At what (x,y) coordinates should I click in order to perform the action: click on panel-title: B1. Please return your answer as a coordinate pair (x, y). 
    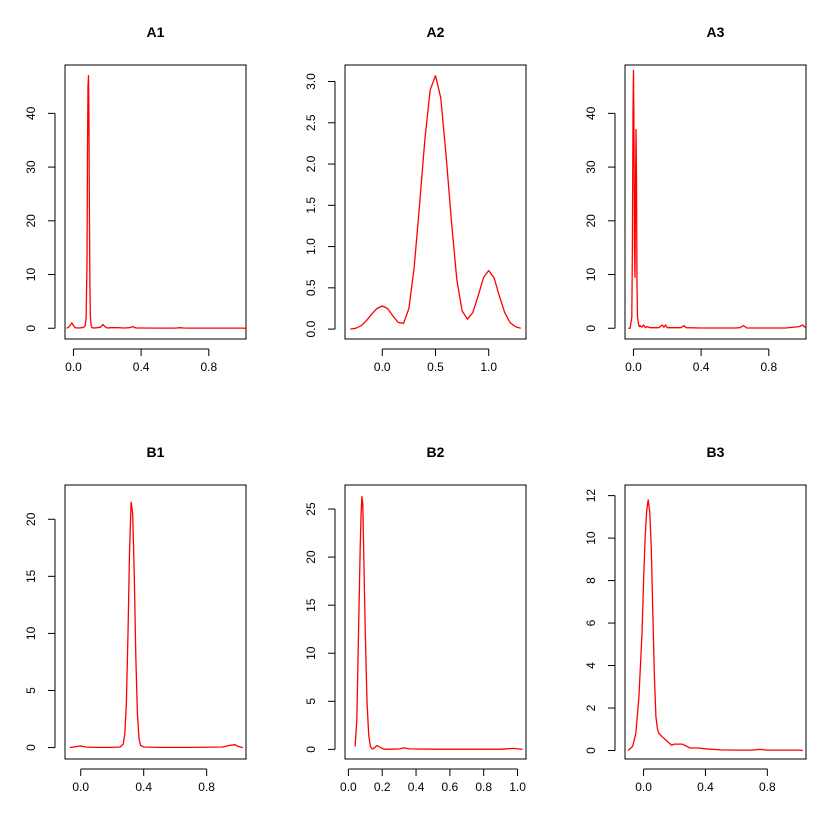
    Looking at the image, I should click on (156, 452).